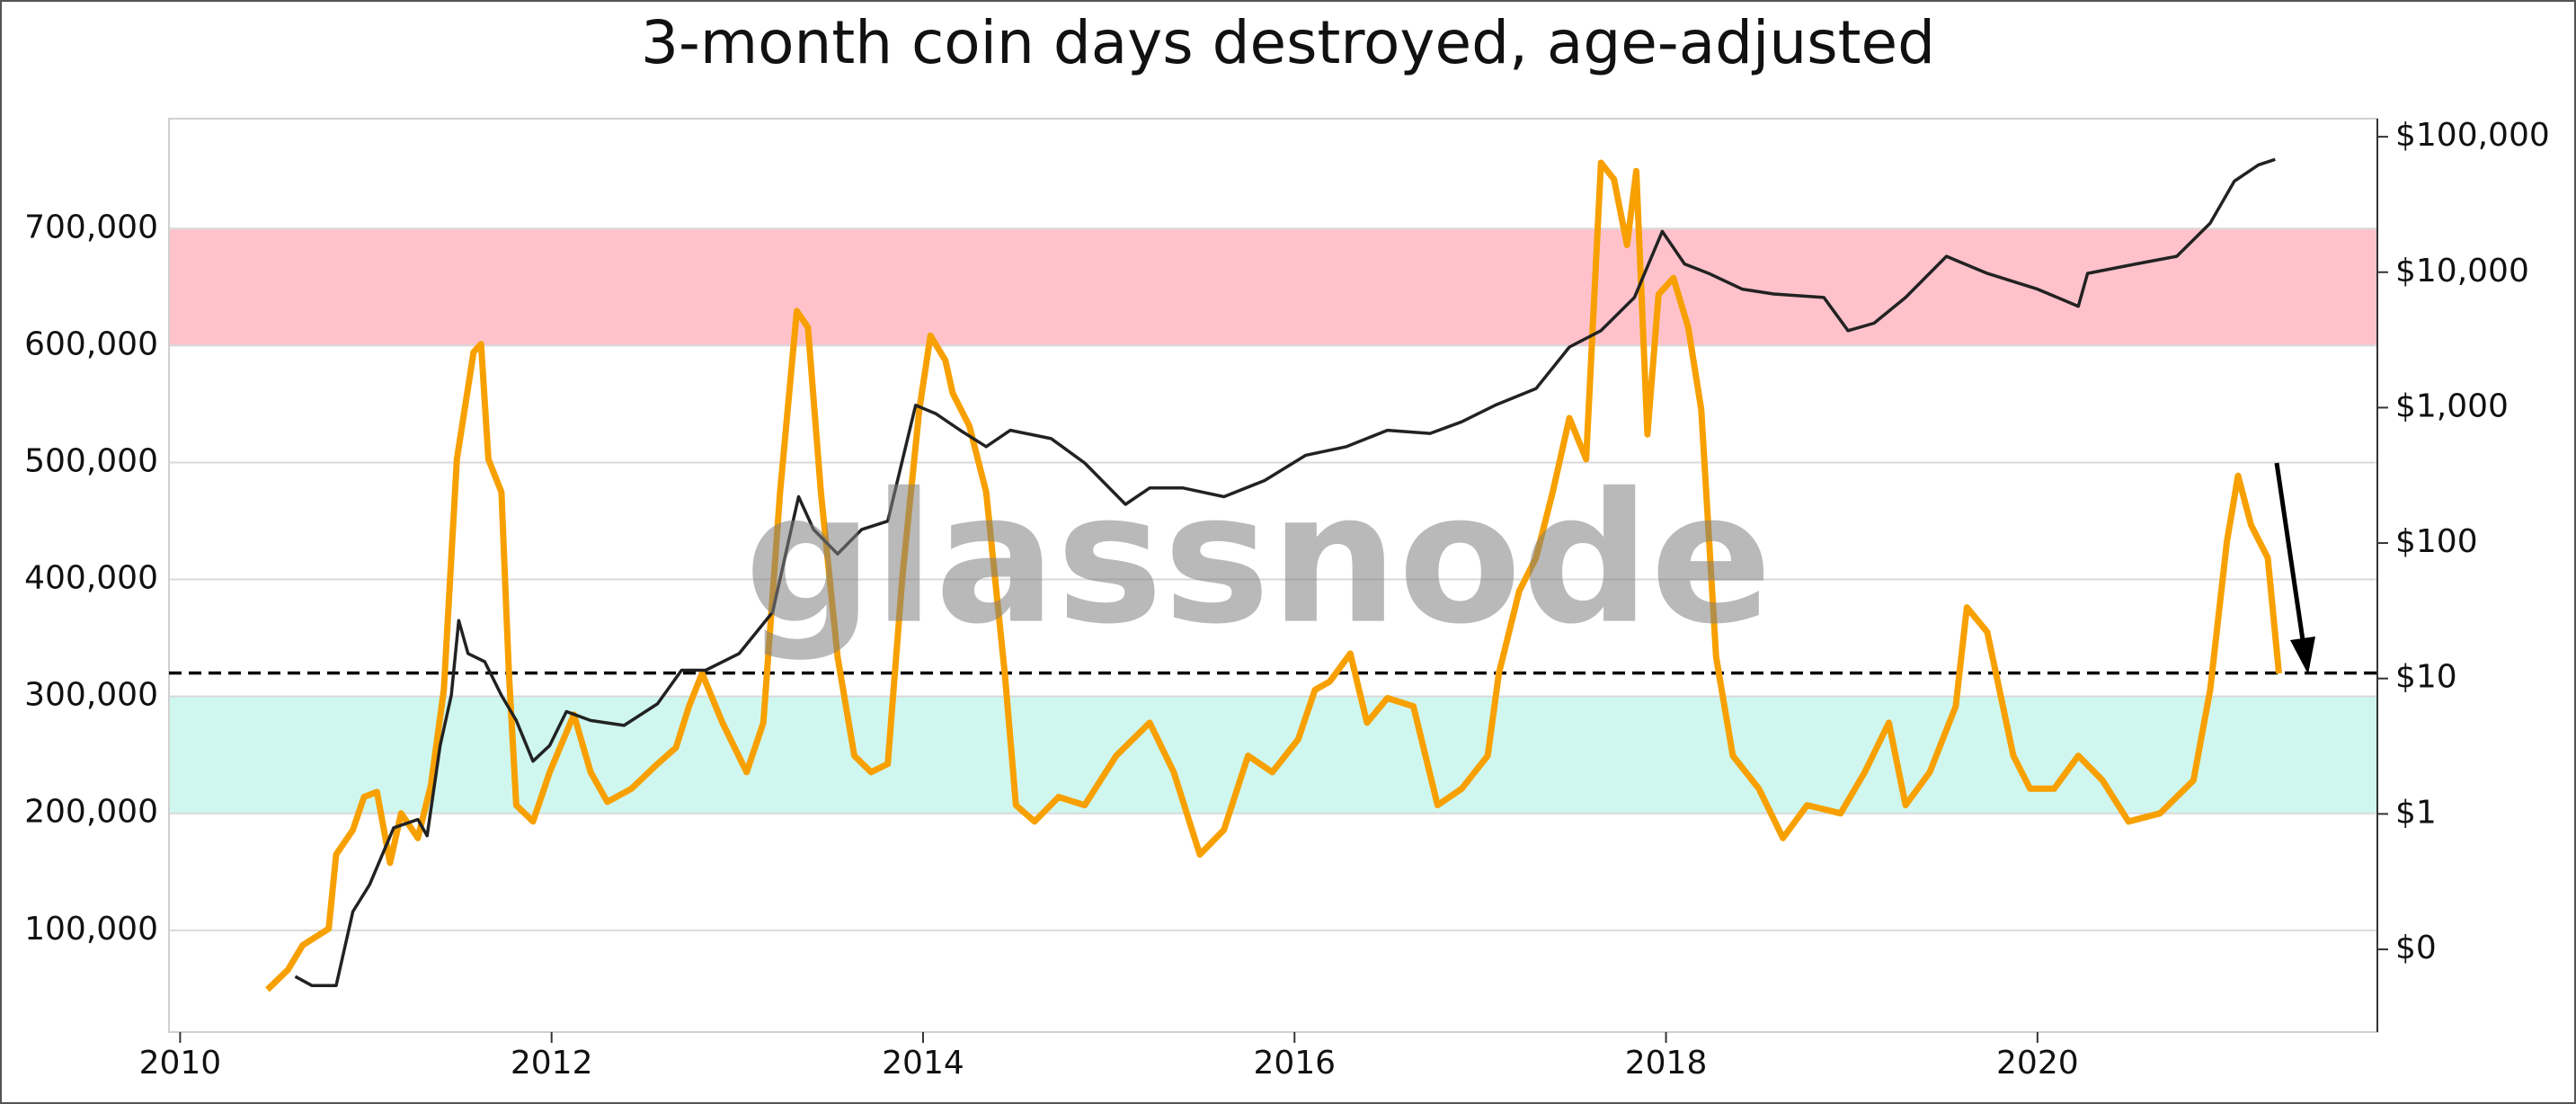  Describe the element at coordinates (91, 578) in the screenshot. I see `y-tick-label: 400,000` at that location.